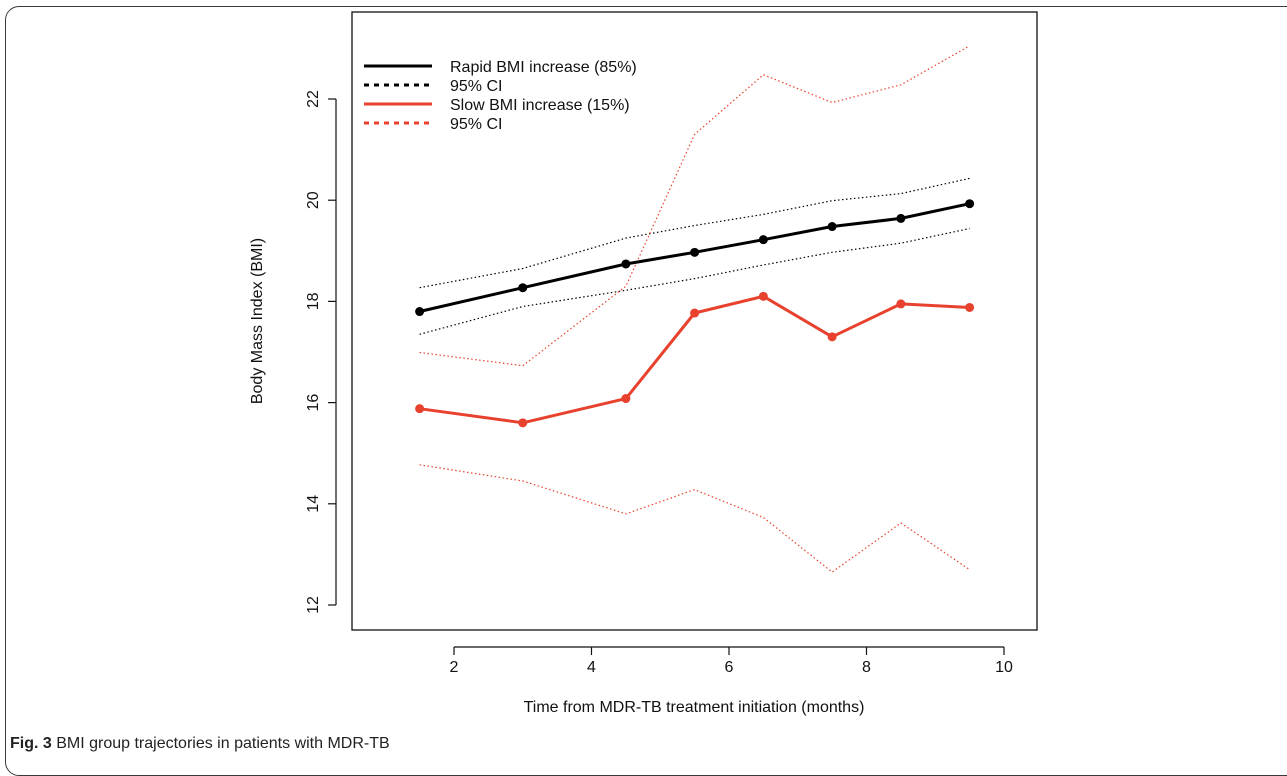  I want to click on figure-caption-label: Fig. 3, so click(31, 743).